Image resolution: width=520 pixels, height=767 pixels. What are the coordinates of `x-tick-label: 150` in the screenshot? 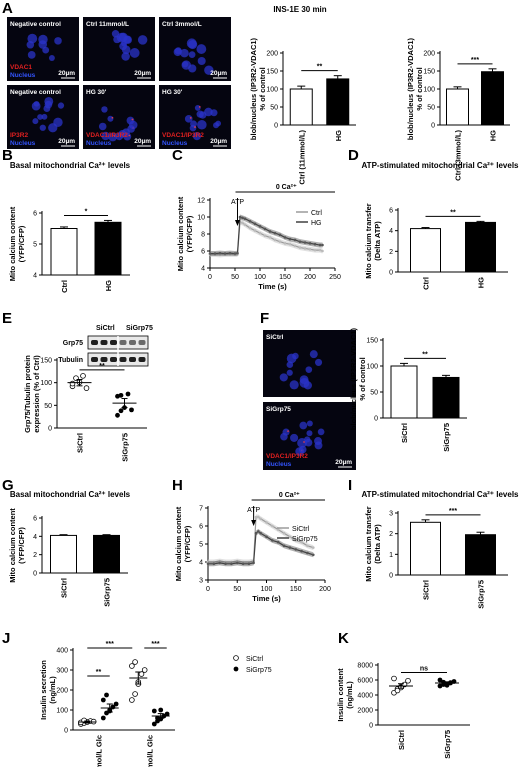 It's located at (296, 589).